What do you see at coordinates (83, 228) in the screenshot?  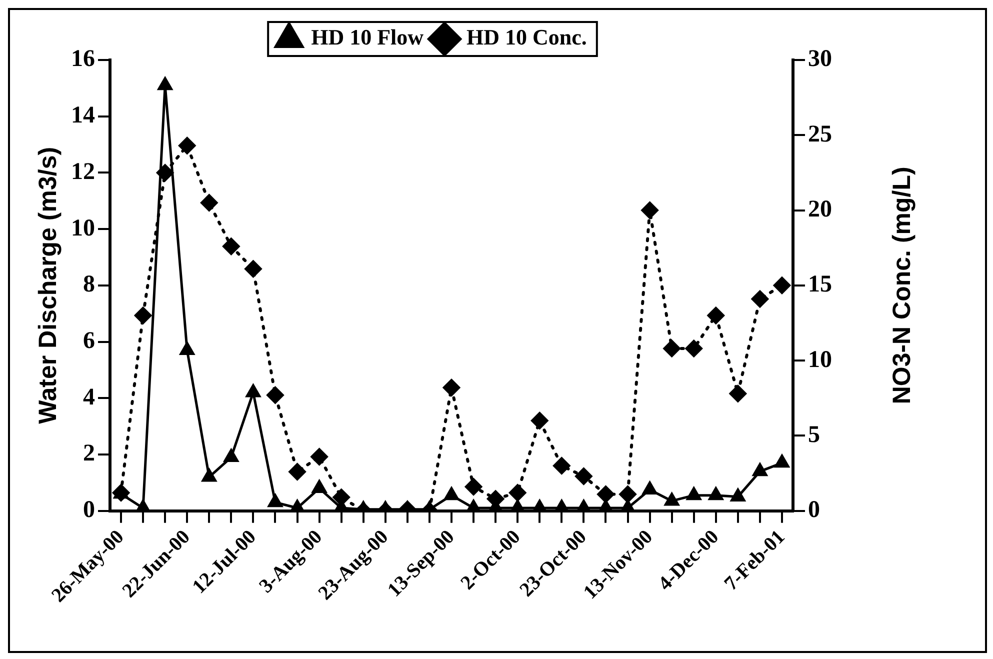 I see `y-tick-label: 10` at bounding box center [83, 228].